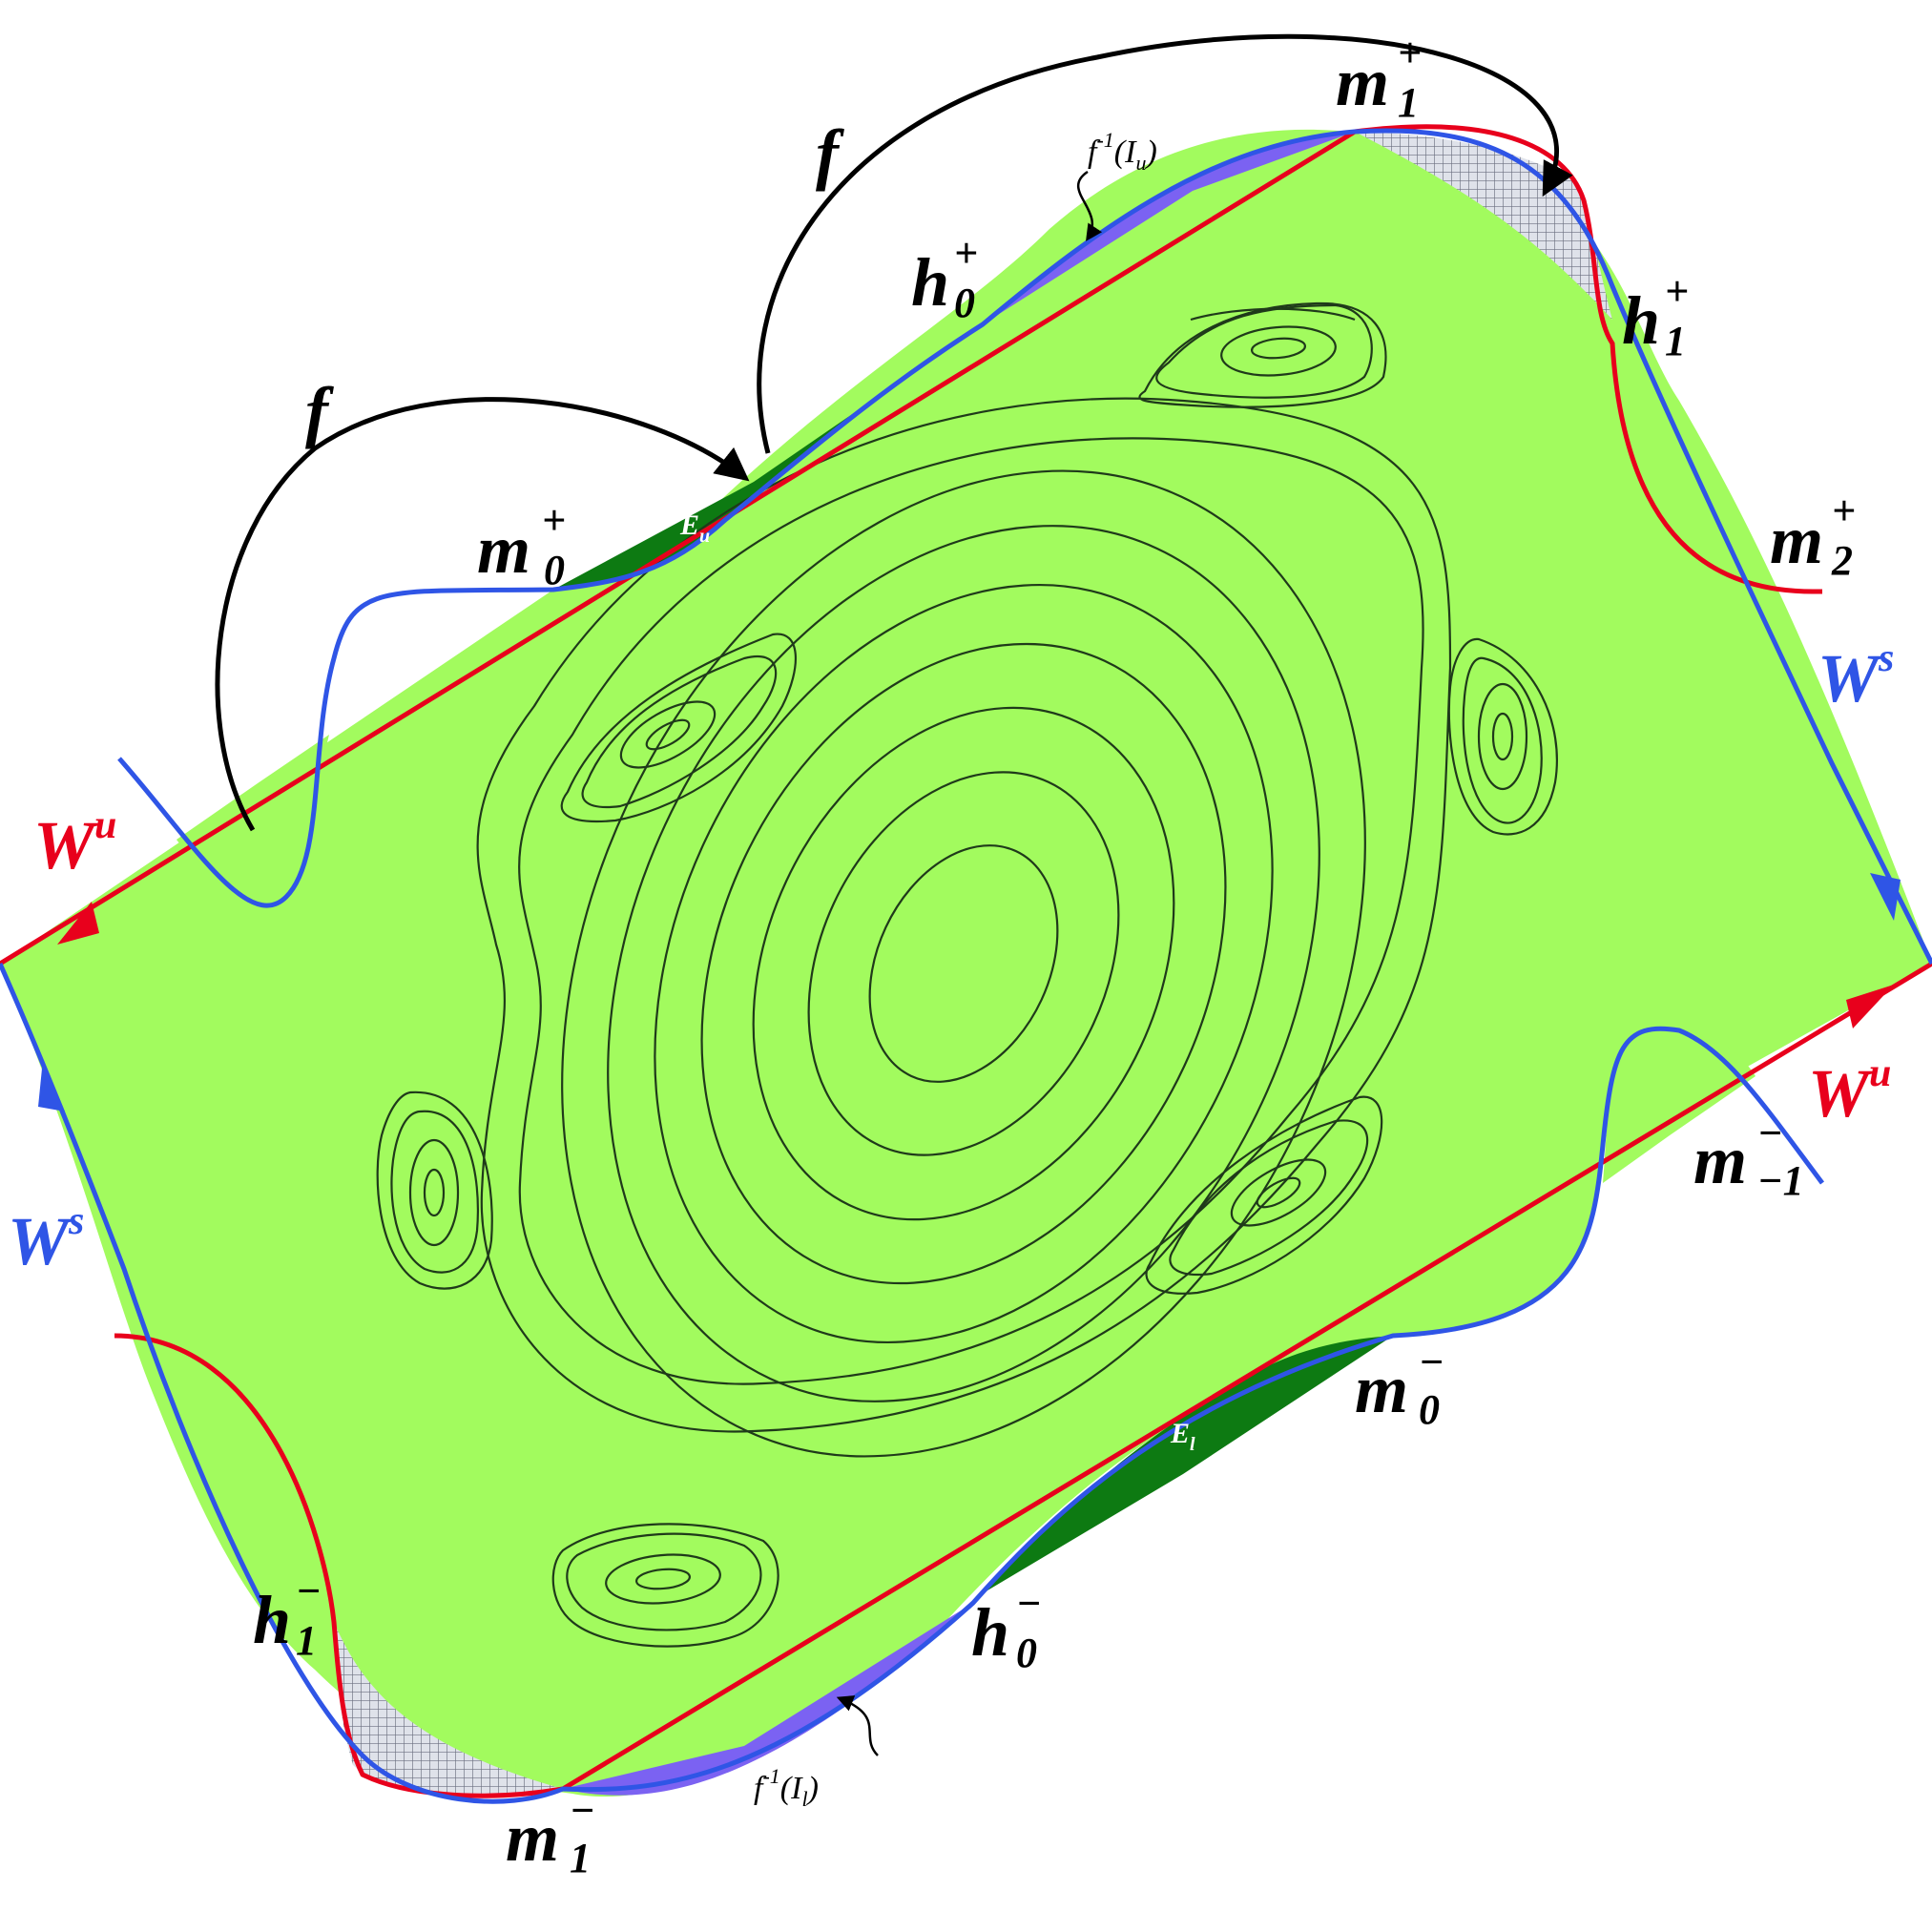 The height and width of the screenshot is (1932, 1932). Describe the element at coordinates (1165, 243) in the screenshot. I see `map-arrow-upper` at that location.